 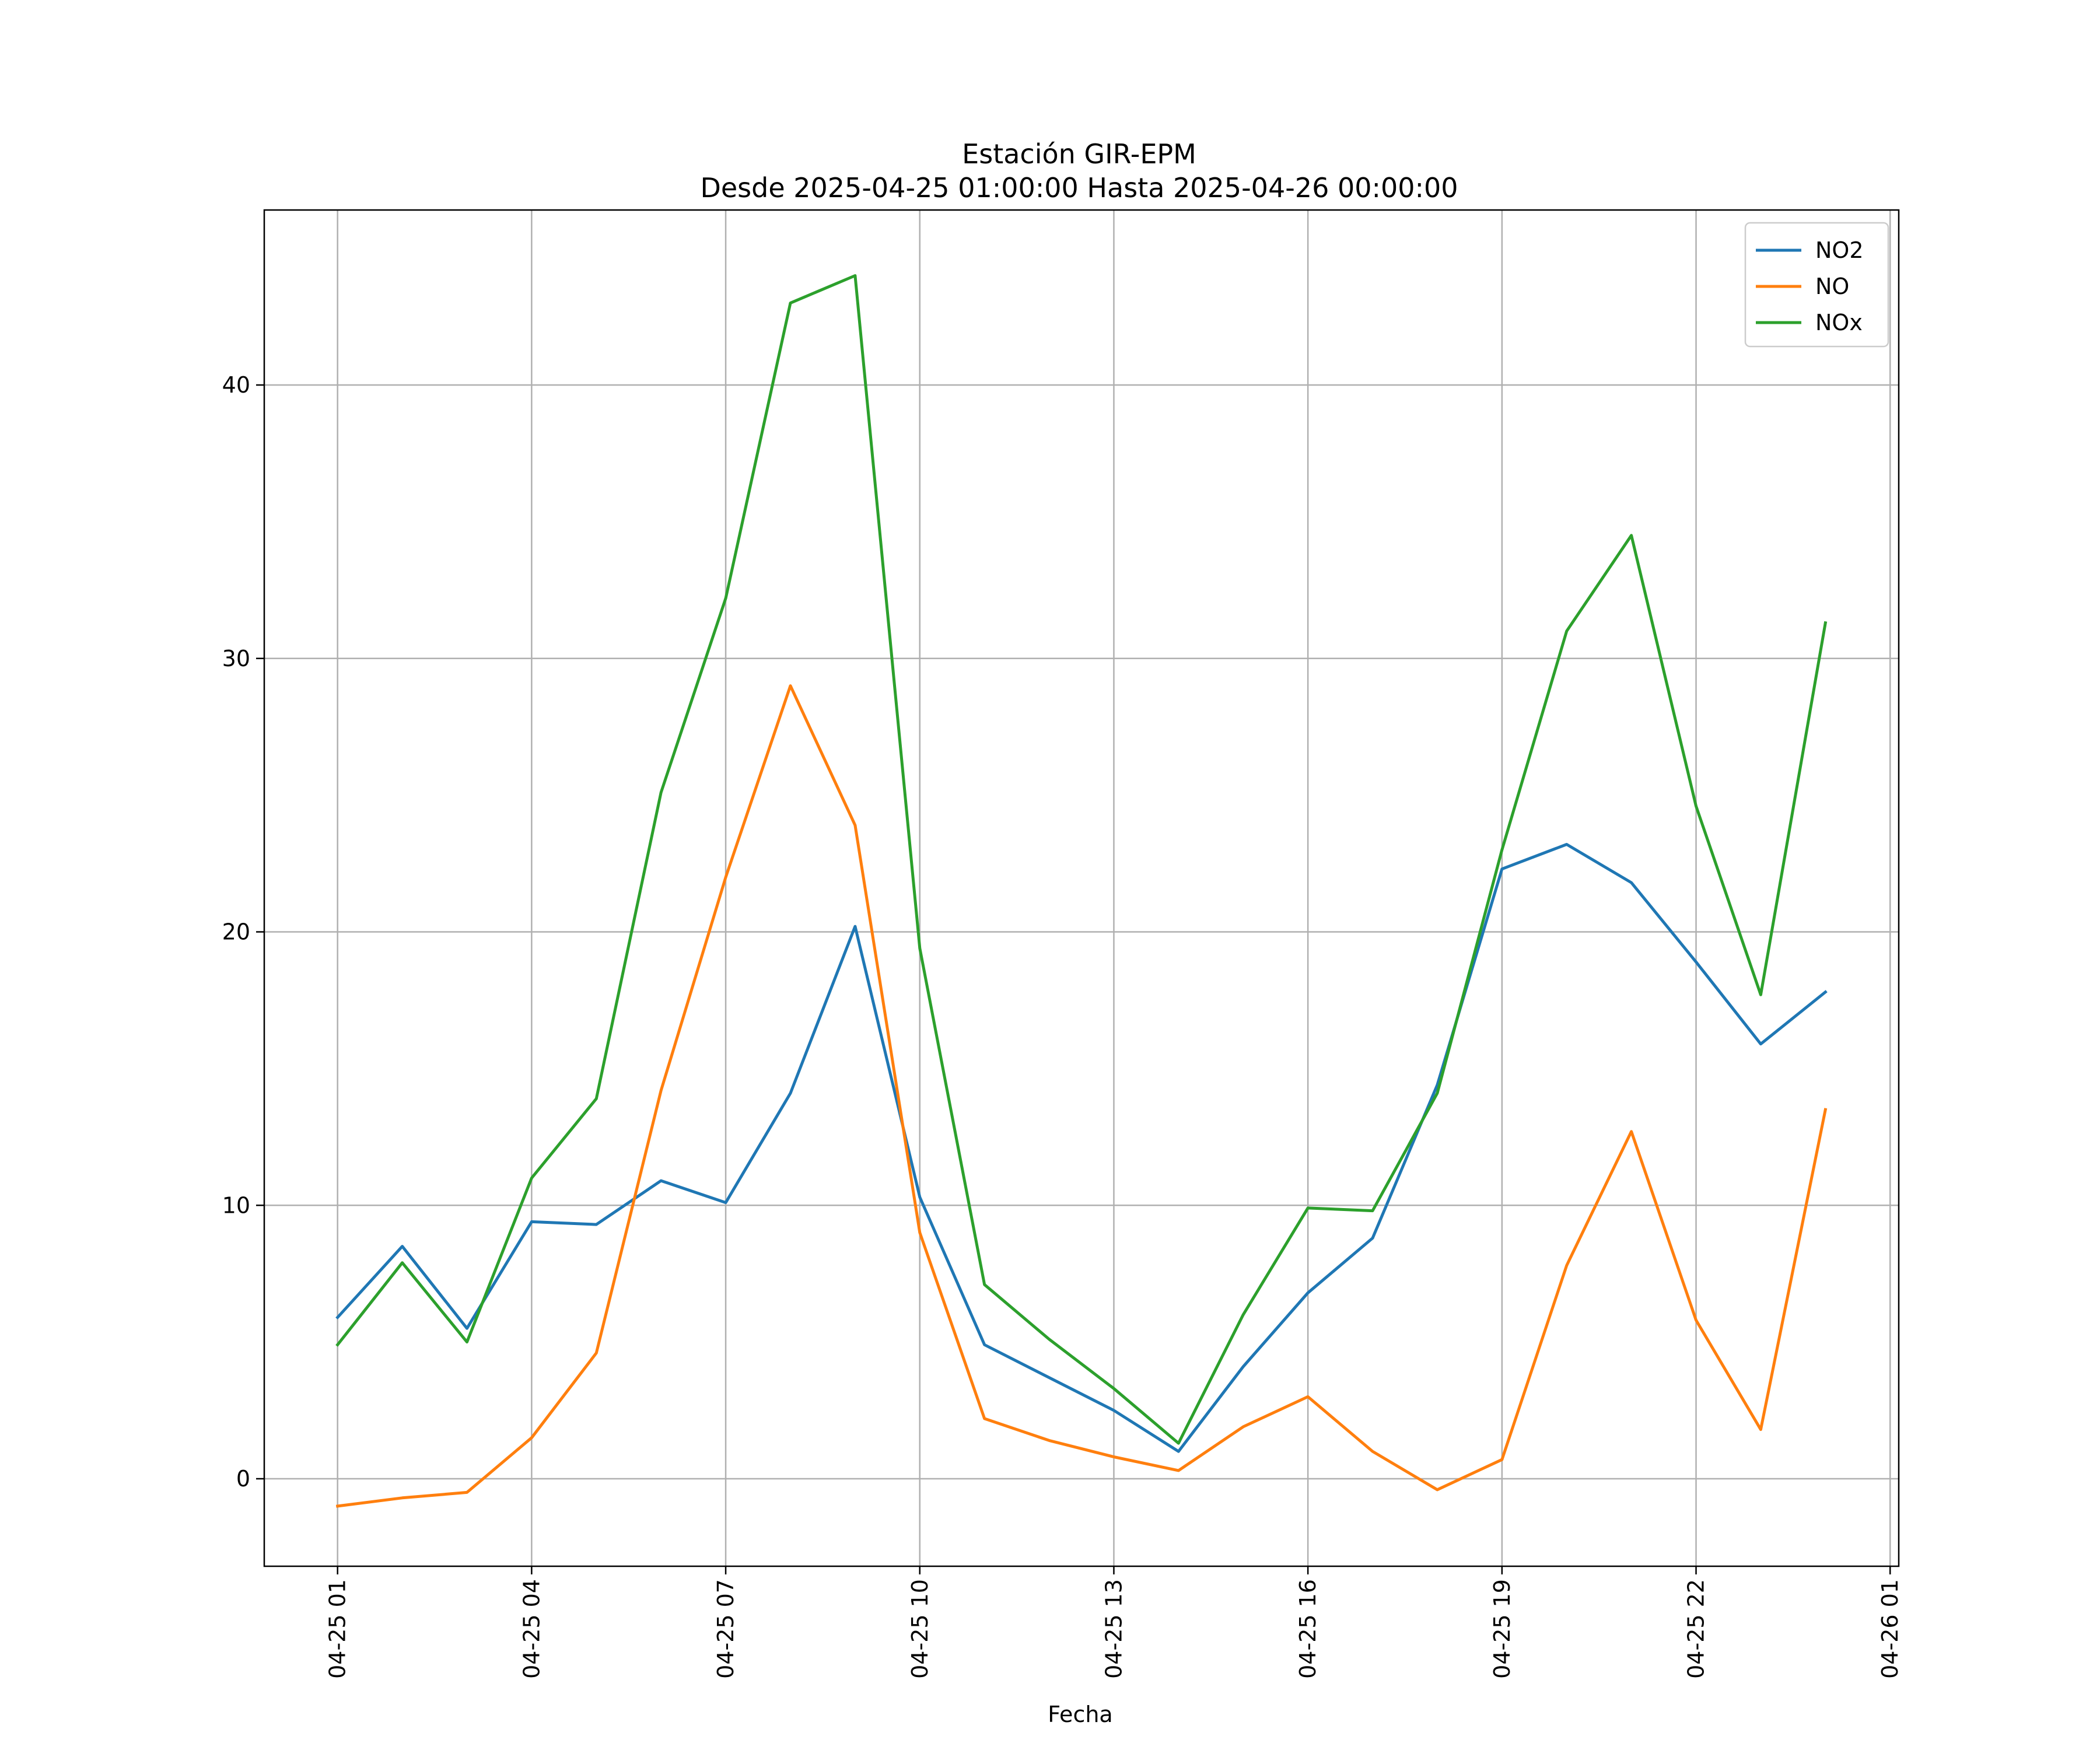 What do you see at coordinates (338, 1629) in the screenshot?
I see `x-tick-label: 04-25 01` at bounding box center [338, 1629].